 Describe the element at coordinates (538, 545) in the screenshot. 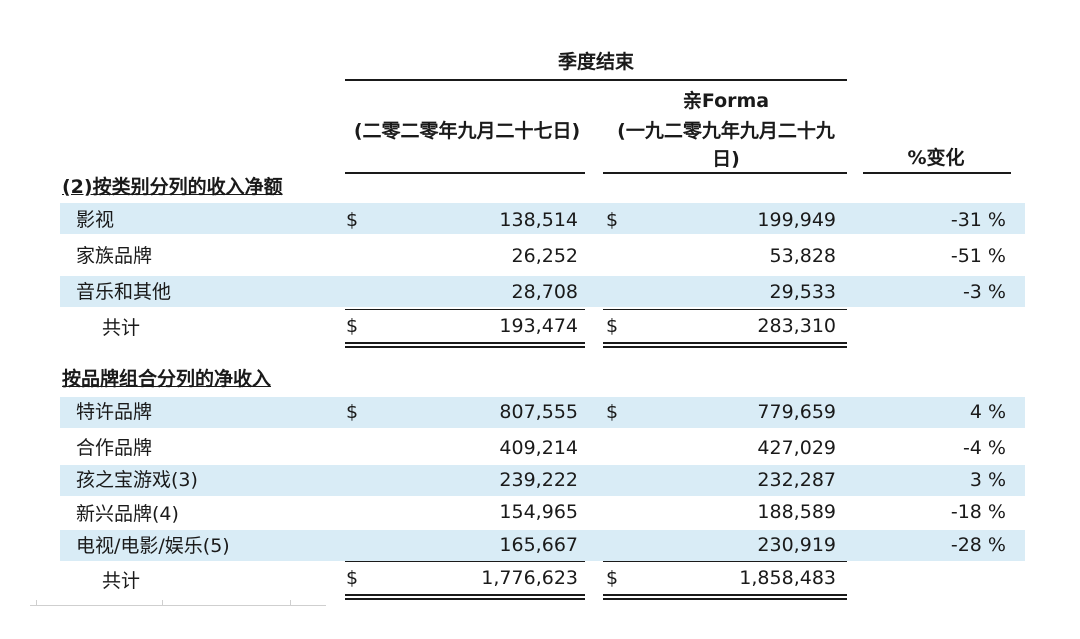

I see `value-col1: 165,667` at that location.